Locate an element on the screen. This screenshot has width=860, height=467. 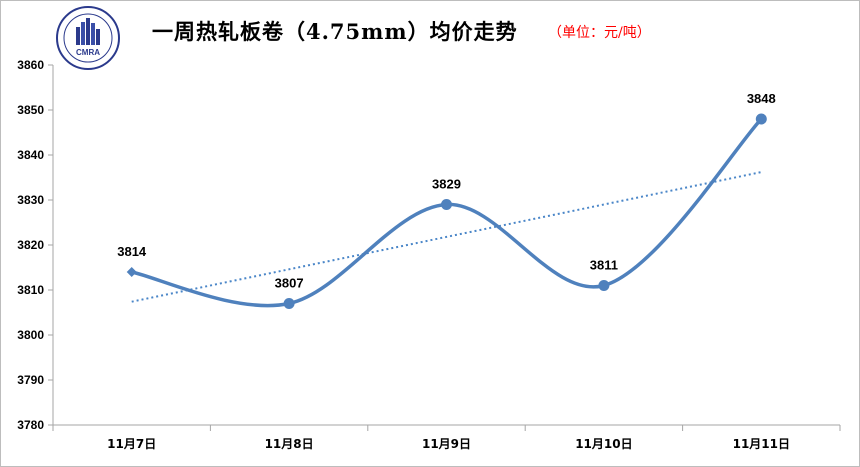
x-tick-label: 11月10日 is located at coordinates (603, 444).